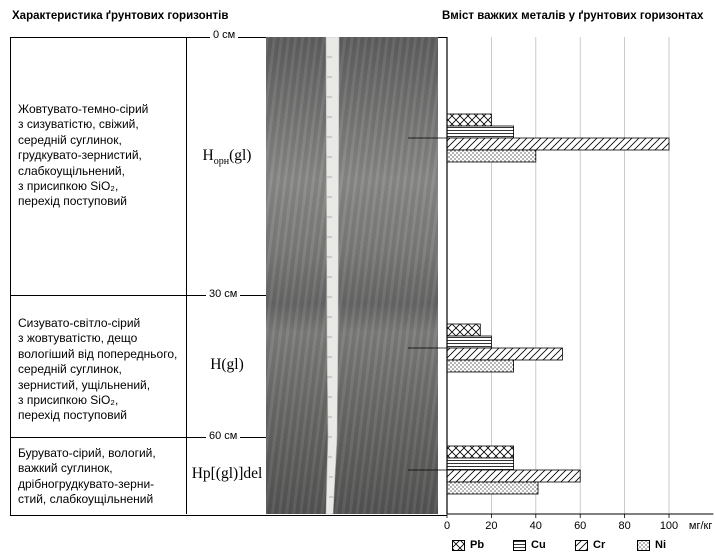 Image resolution: width=715 pixels, height=554 pixels. I want to click on legend-swatch-ni, so click(643, 545).